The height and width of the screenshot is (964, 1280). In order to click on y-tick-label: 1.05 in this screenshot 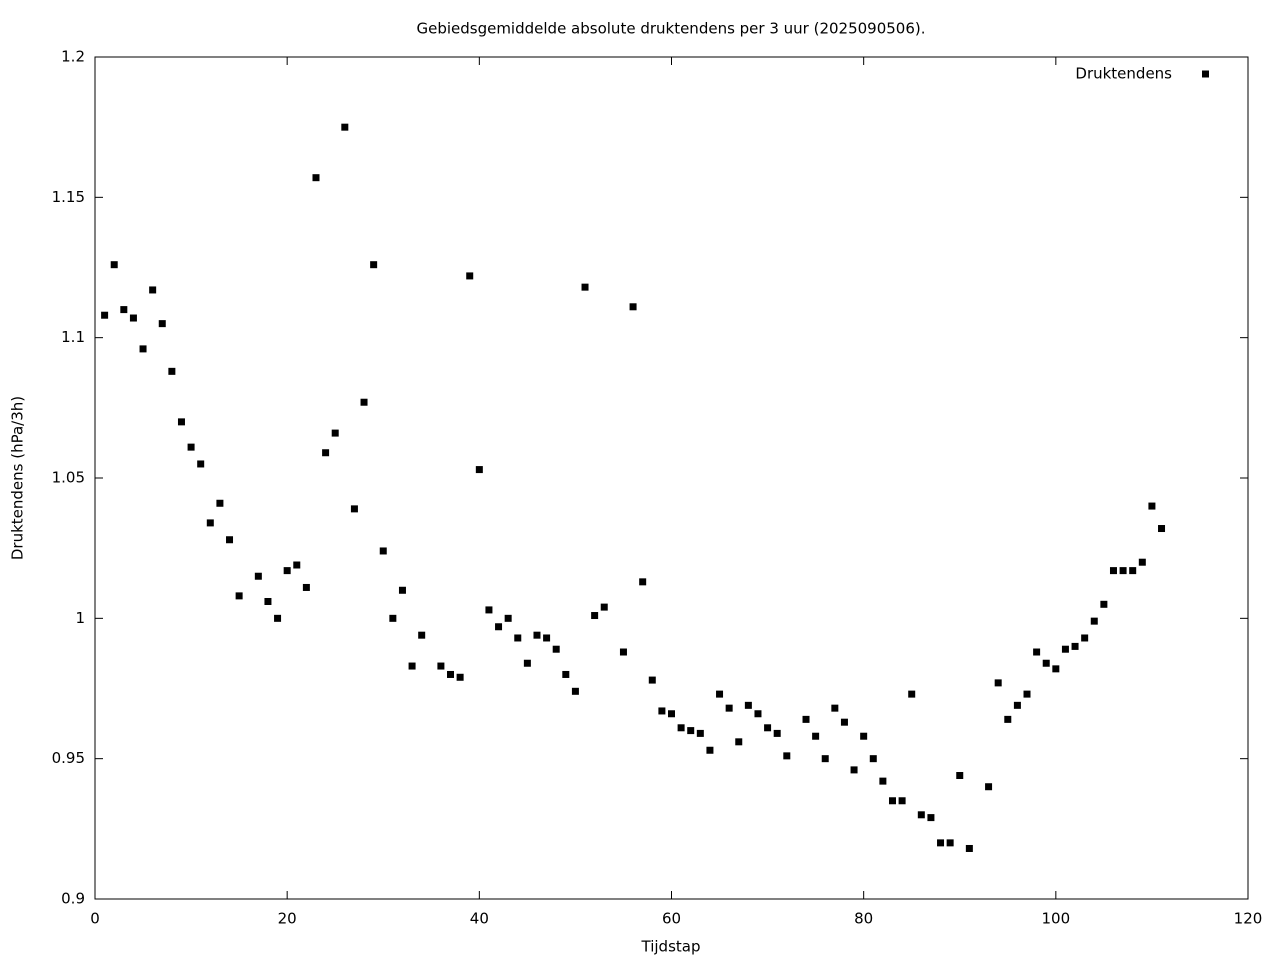, I will do `click(68, 478)`.